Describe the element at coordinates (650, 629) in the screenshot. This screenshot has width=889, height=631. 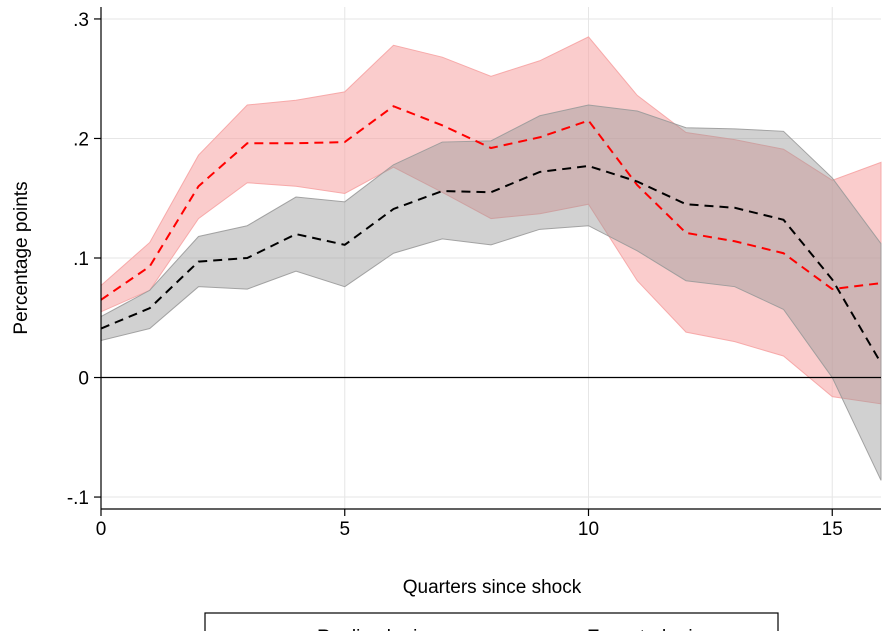
I see `legend-label-expected: Expected price` at that location.